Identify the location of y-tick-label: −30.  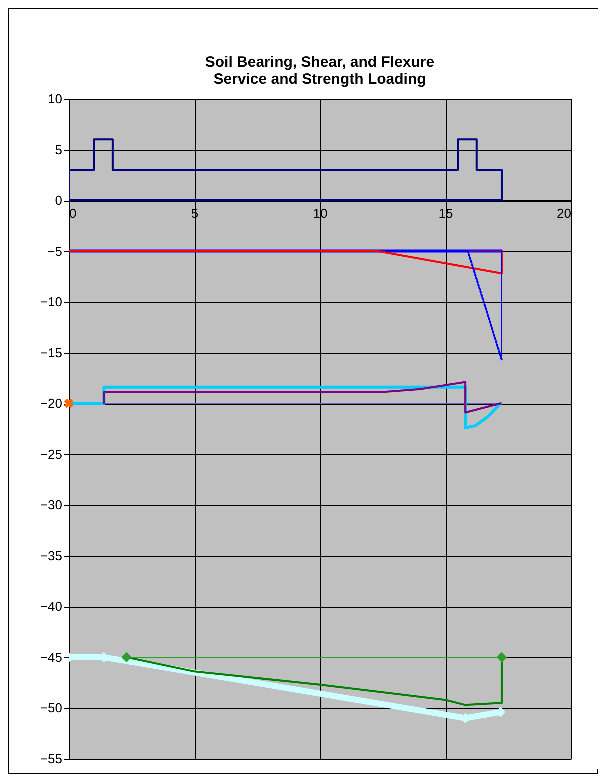
(51, 505).